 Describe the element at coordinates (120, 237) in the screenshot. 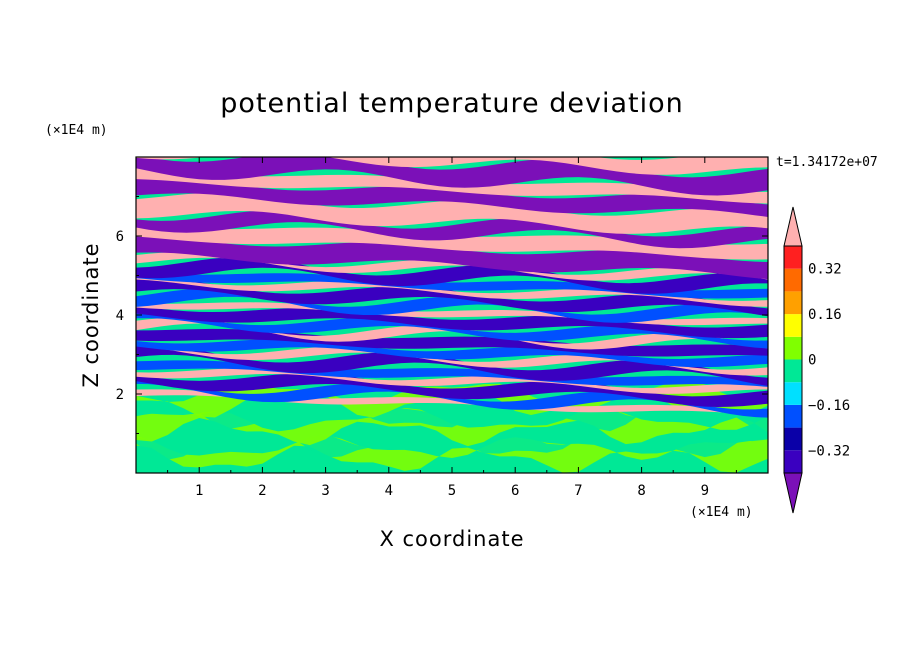

I see `y-tick-label: 6` at that location.